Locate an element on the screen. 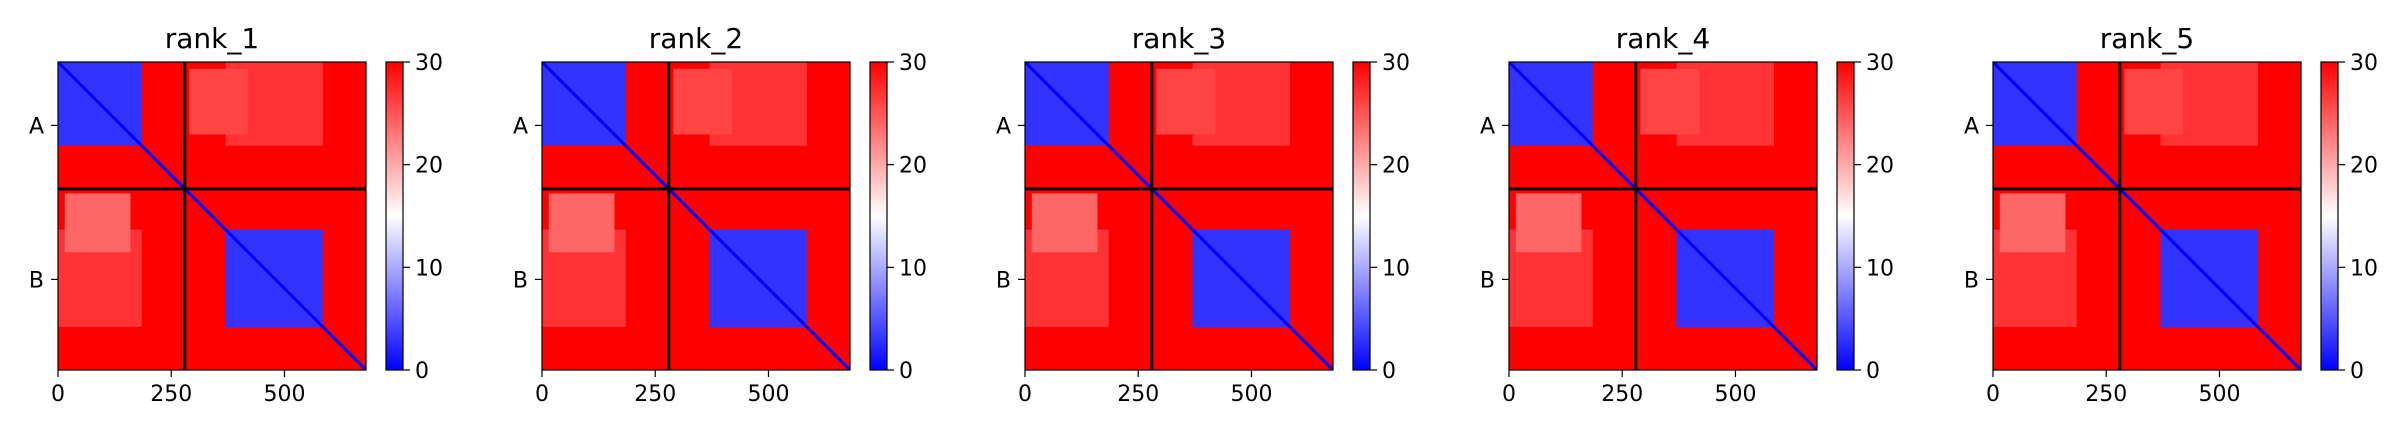 This screenshot has width=2401, height=438. chart-title: rank_1 is located at coordinates (212, 38).